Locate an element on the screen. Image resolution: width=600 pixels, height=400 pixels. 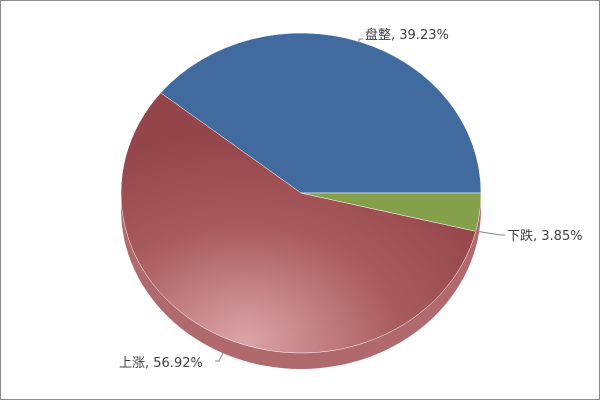
label-shangzhang: 上涨, 56.92% is located at coordinates (161, 363).